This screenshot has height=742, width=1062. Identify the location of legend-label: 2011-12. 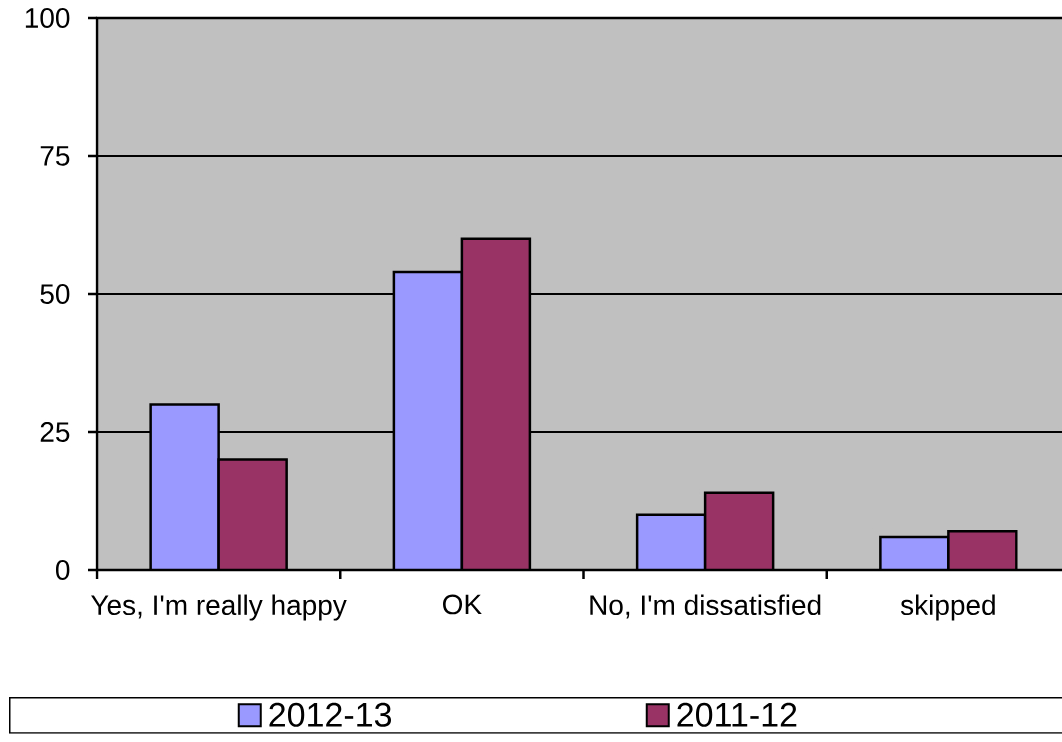
(737, 714).